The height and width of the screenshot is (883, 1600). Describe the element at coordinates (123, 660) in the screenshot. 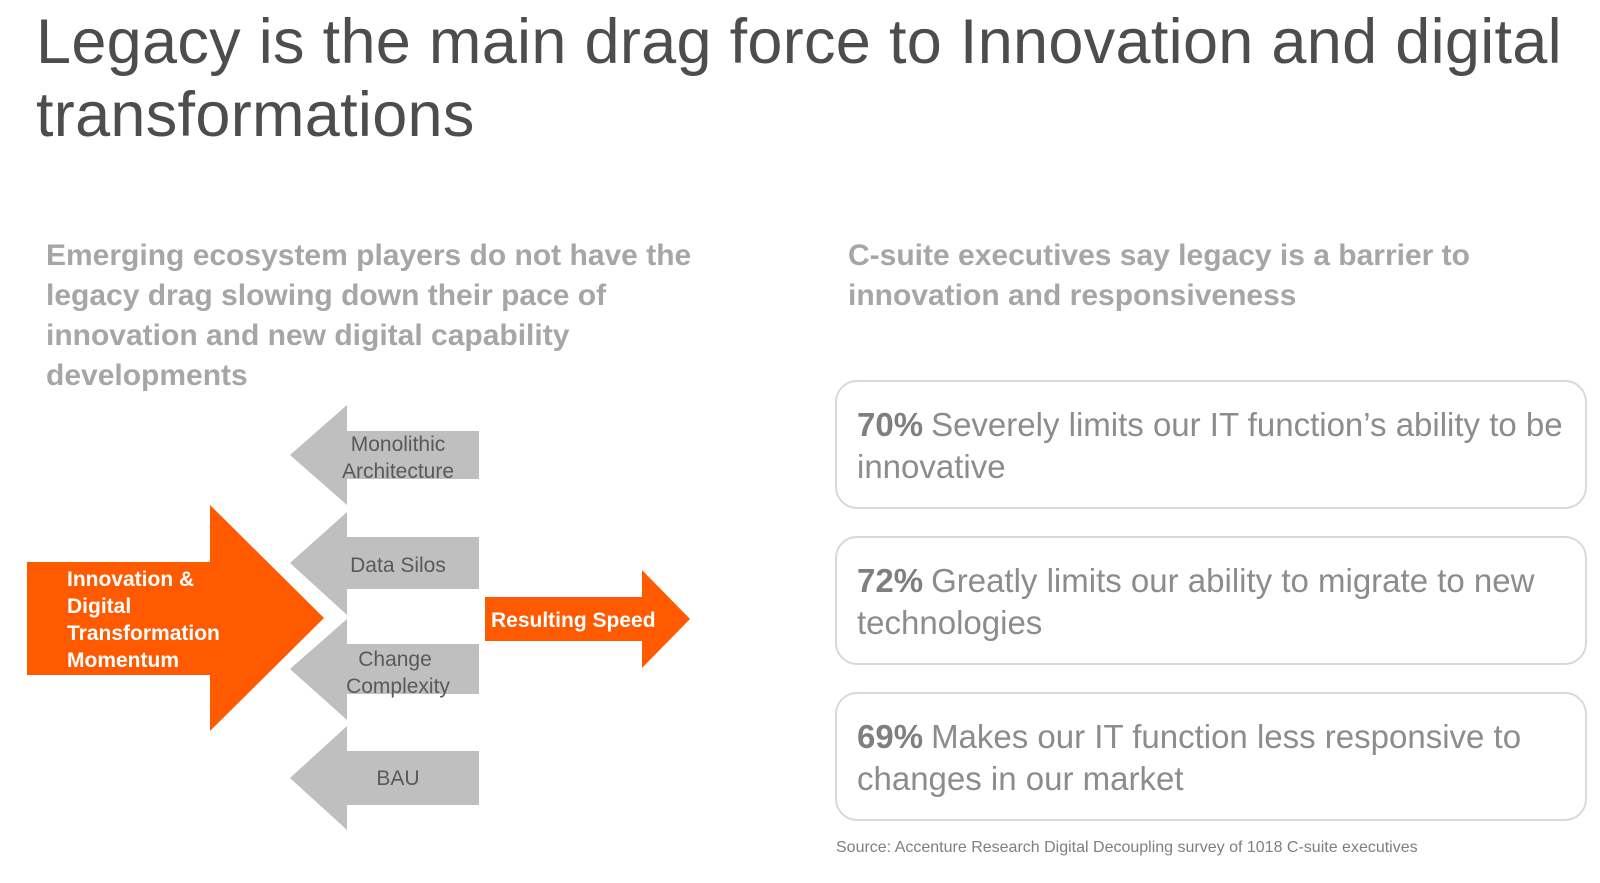

I see `momentum-label-line: Momentum` at that location.